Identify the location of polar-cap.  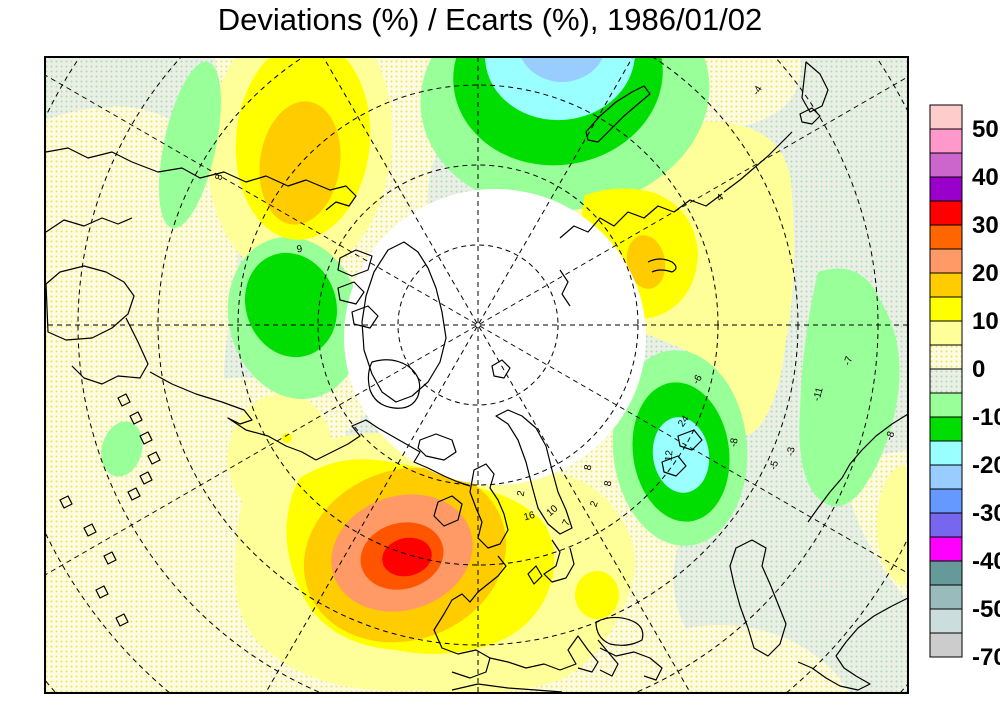
(495, 337).